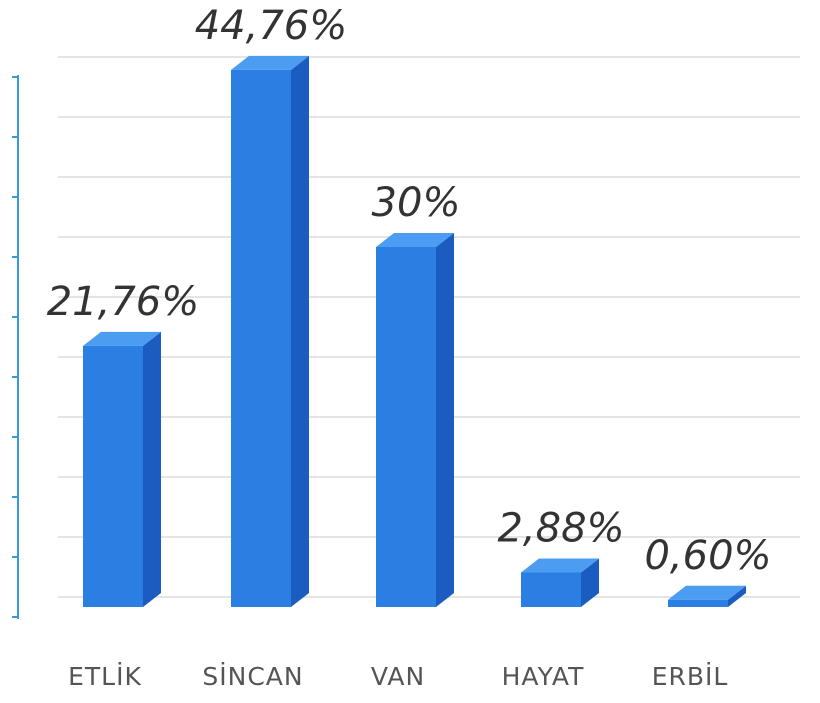 The width and height of the screenshot is (820, 703). Describe the element at coordinates (690, 676) in the screenshot. I see `x-tick-label: ERBİL` at that location.